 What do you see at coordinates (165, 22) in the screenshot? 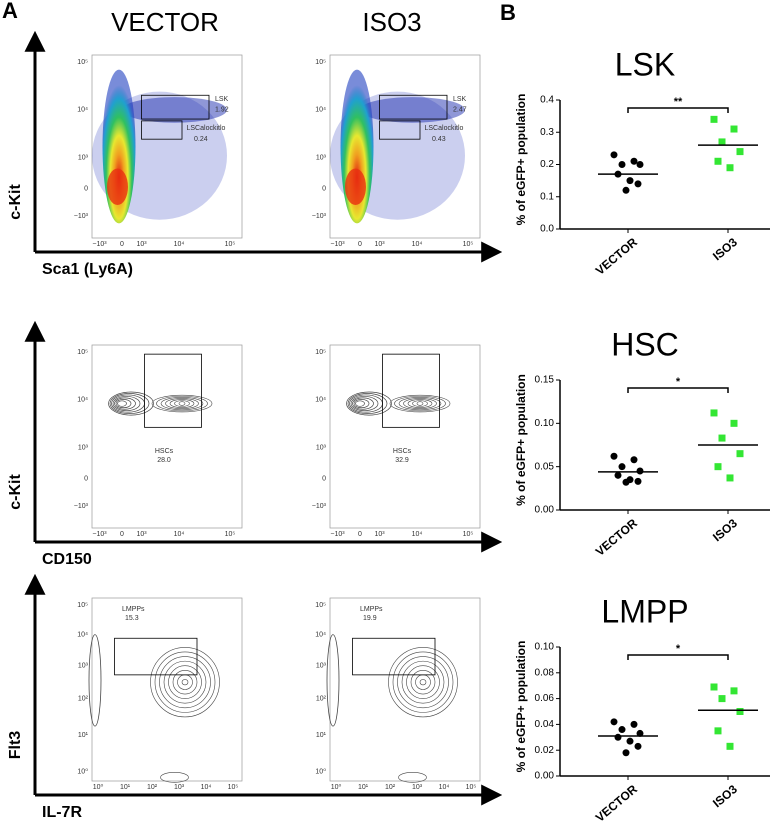
I see `column-title: VECTOR` at bounding box center [165, 22].